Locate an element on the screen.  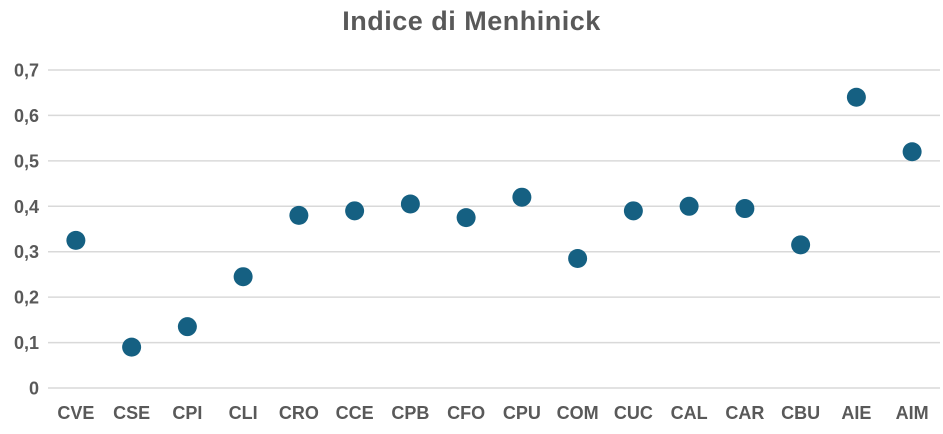
x-axis-category-label: CUC is located at coordinates (633, 413).